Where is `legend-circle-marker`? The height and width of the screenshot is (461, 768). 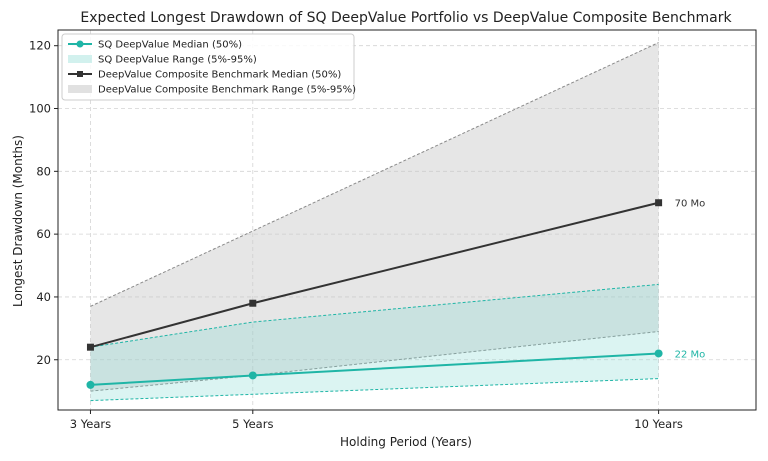
legend-circle-marker is located at coordinates (80, 44).